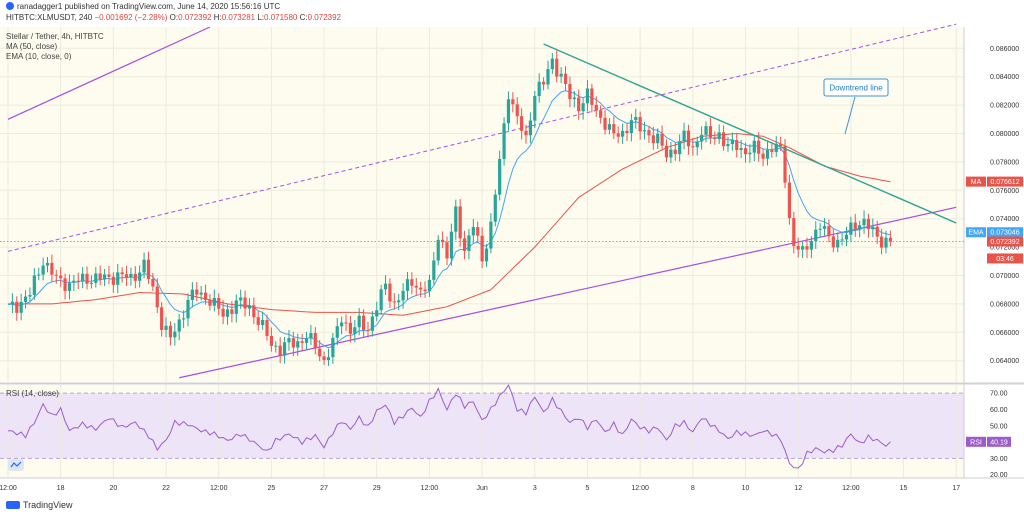 This screenshot has height=515, width=1024. Describe the element at coordinates (1004, 276) in the screenshot. I see `price-axis-label: 0.070000` at that location.